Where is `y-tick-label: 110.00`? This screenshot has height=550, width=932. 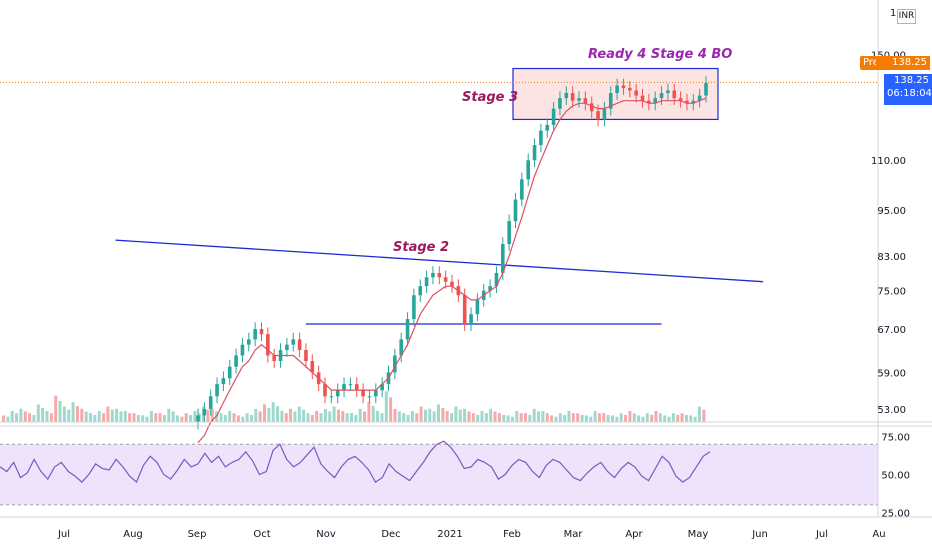 y-tick-label: 110.00 is located at coordinates (888, 161).